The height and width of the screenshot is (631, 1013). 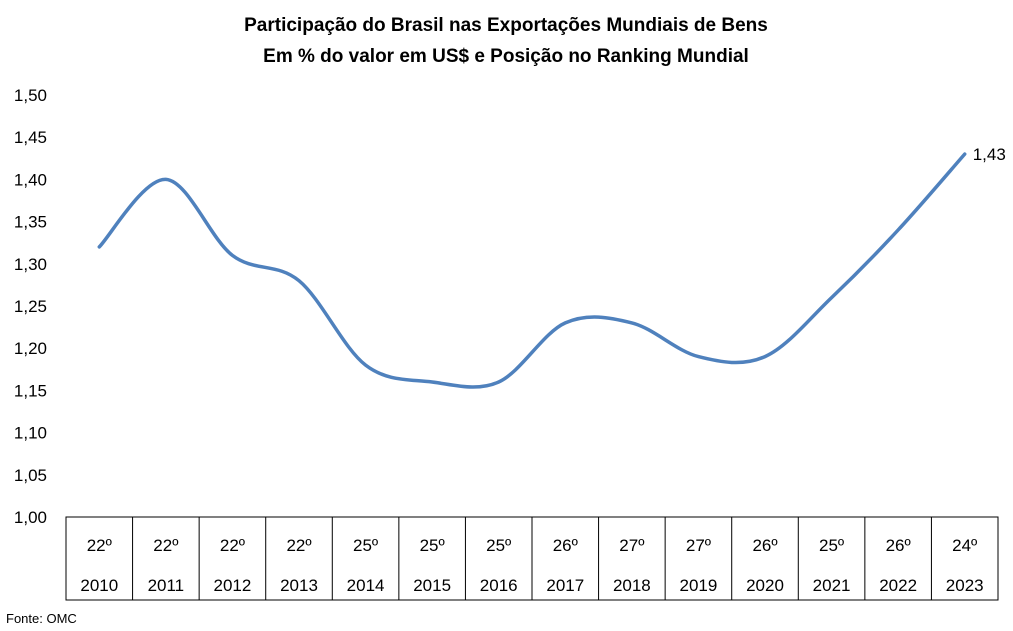 I want to click on x-tick-label: 2010, so click(x=99, y=585).